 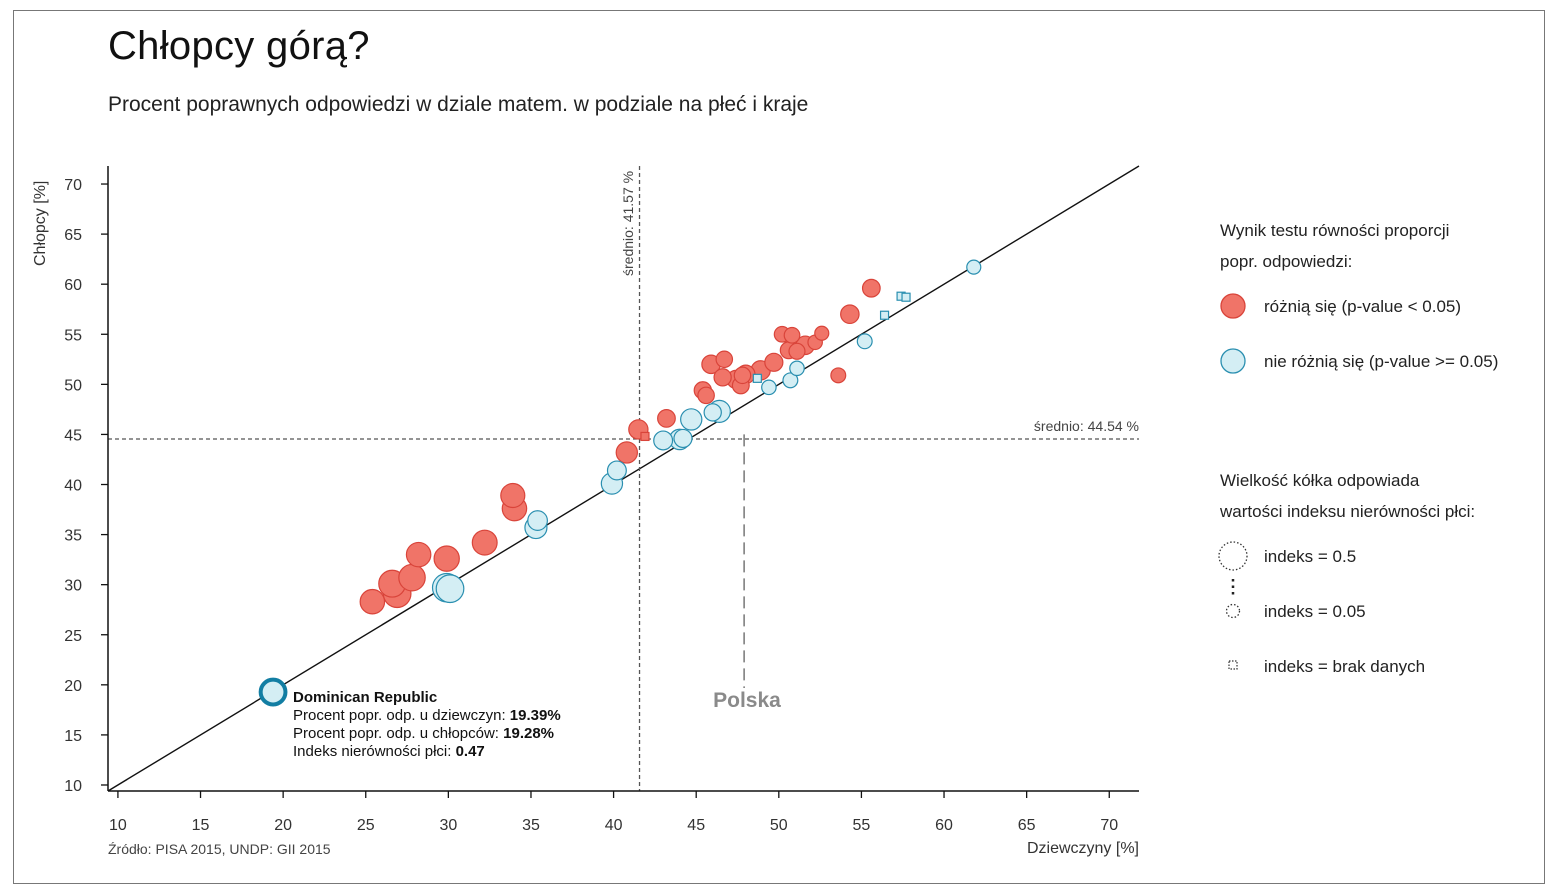 I want to click on svg-text: Indeks nierówności płci: 0.47, so click(x=389, y=751).